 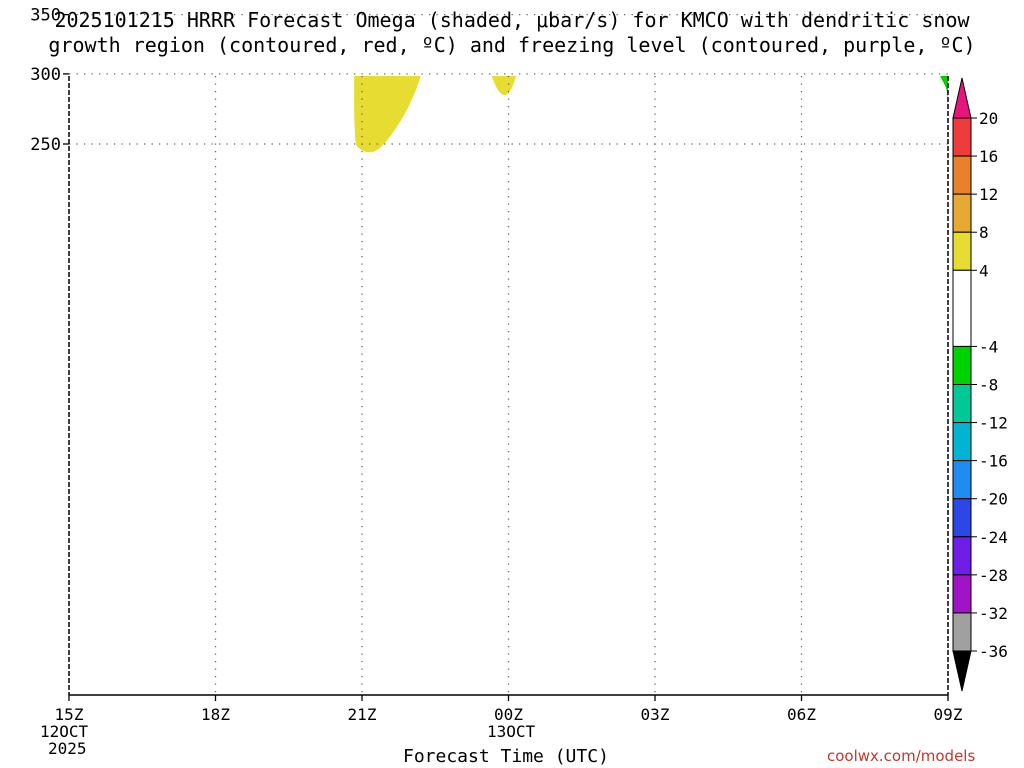 What do you see at coordinates (508, 714) in the screenshot?
I see `x-tick-label-00Z: 00Z` at bounding box center [508, 714].